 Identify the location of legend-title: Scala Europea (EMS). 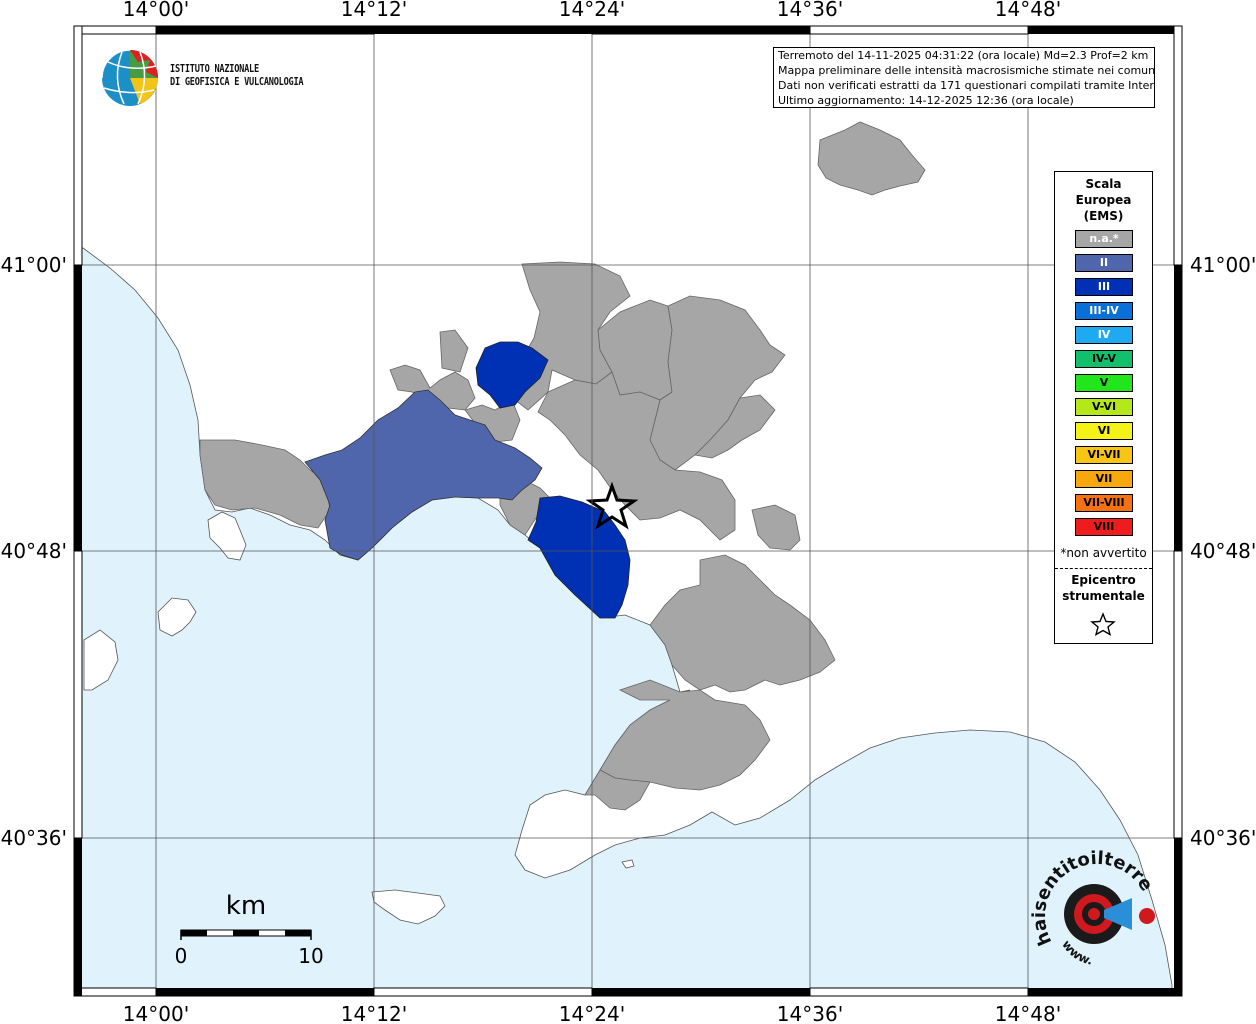
(1103, 200).